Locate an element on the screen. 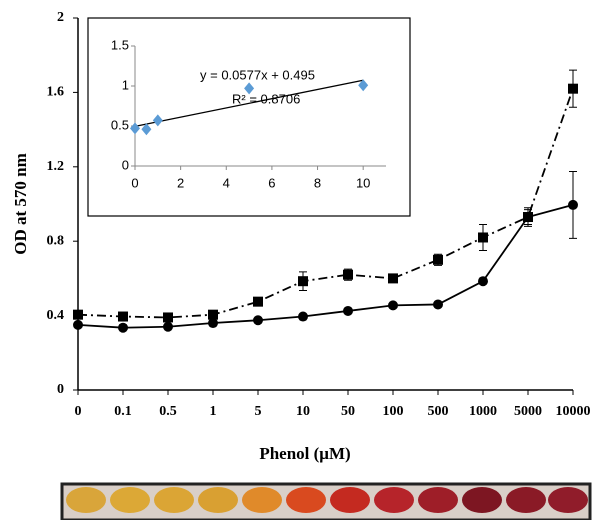 The width and height of the screenshot is (598, 520). trend-equation: y = 0.0577x + 0.495 is located at coordinates (257, 74).